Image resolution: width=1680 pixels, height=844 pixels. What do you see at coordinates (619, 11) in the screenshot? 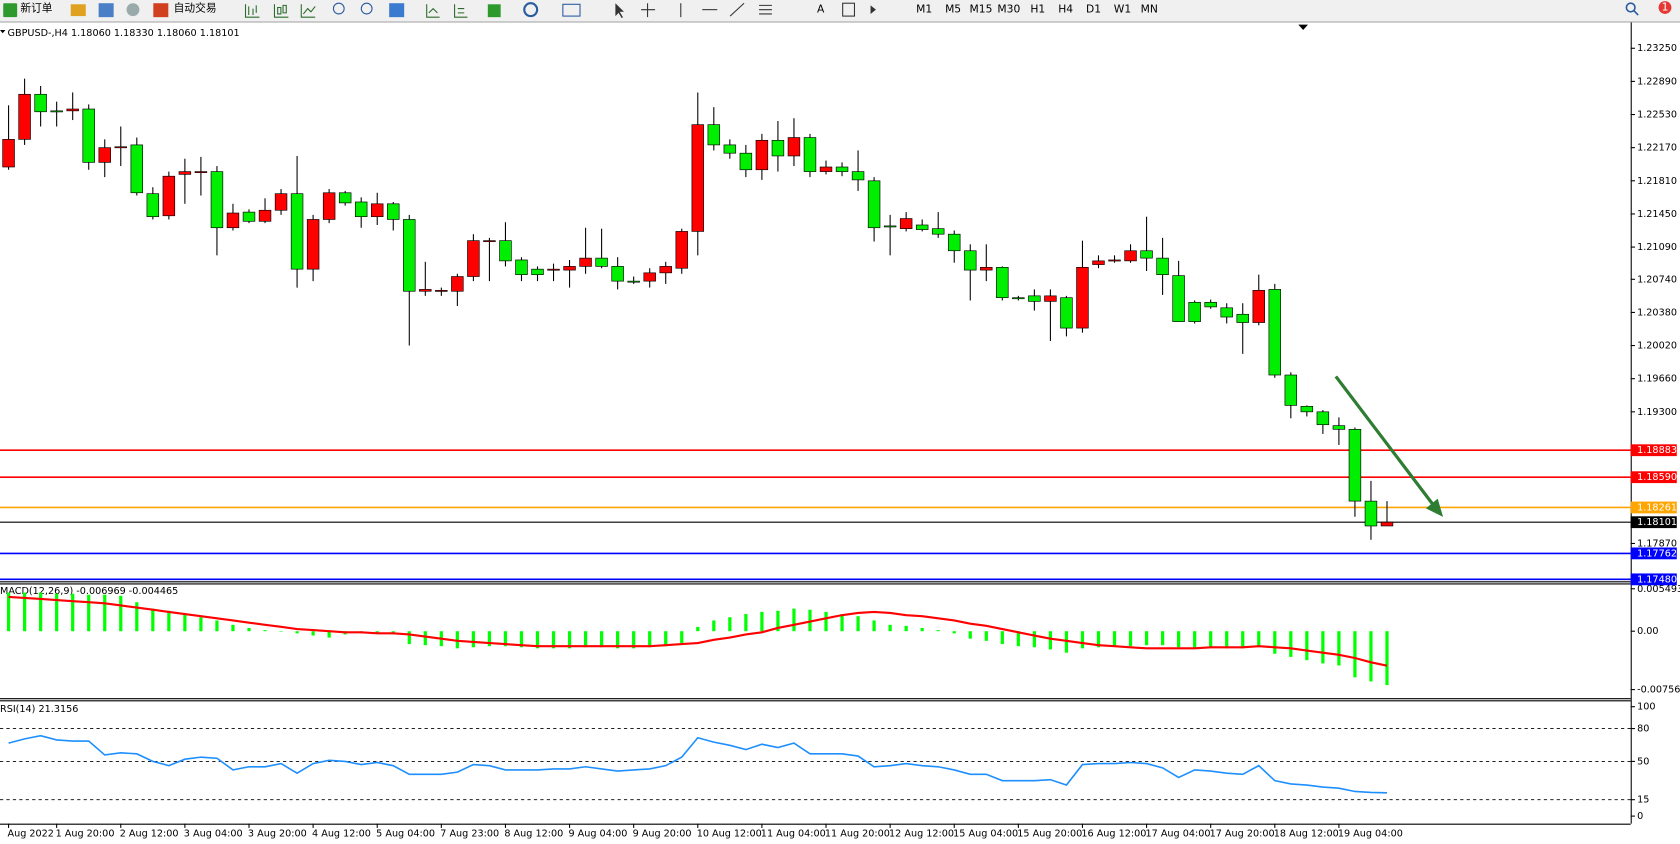
I see `cursor-icon` at bounding box center [619, 11].